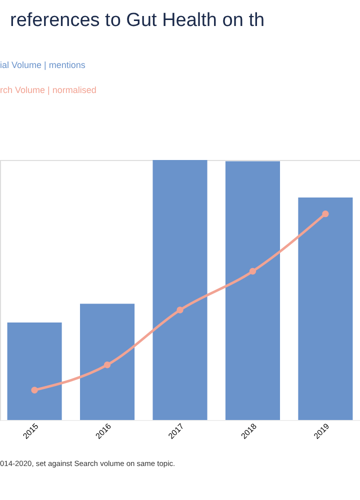 The height and width of the screenshot is (500, 360). What do you see at coordinates (43, 65) in the screenshot?
I see `text: ial Volume | mentions` at bounding box center [43, 65].